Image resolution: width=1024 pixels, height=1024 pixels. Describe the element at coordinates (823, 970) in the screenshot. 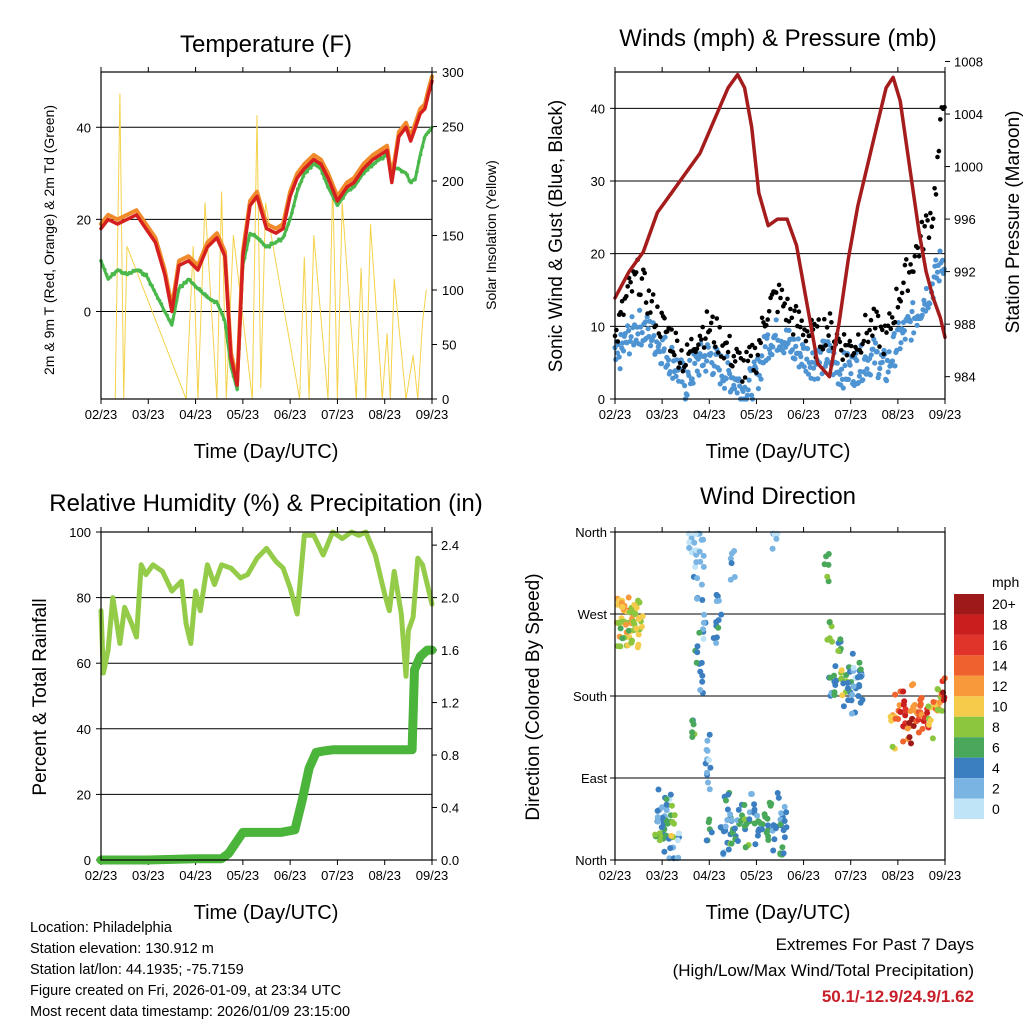

I see `extremes-subtitle: (High/Low/Max Wind/Total Precipitation)` at that location.